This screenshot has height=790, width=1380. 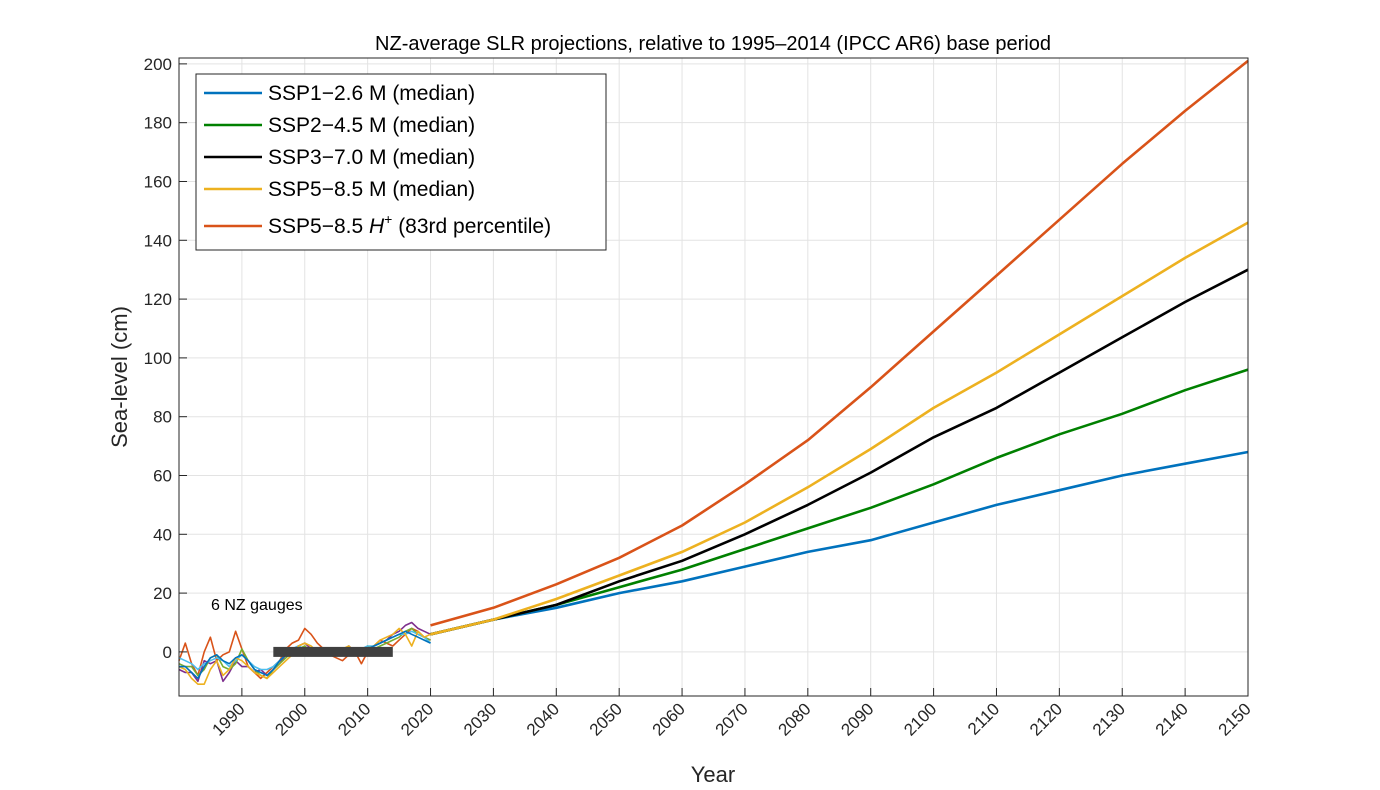 I want to click on y-tick-label: 160, so click(x=158, y=181).